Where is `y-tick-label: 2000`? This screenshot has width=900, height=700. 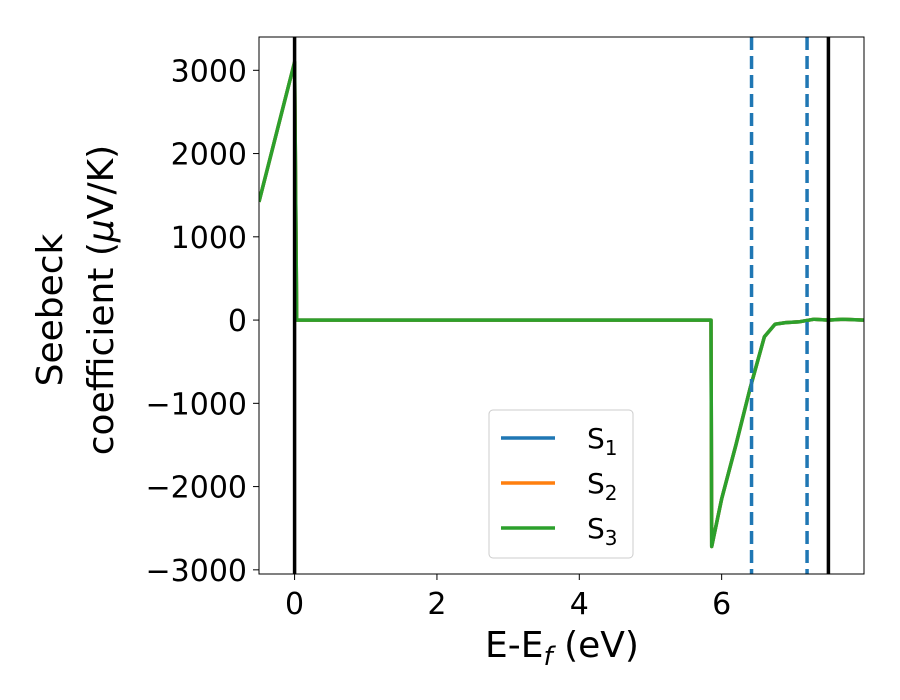
y-tick-label: 2000 is located at coordinates (209, 155).